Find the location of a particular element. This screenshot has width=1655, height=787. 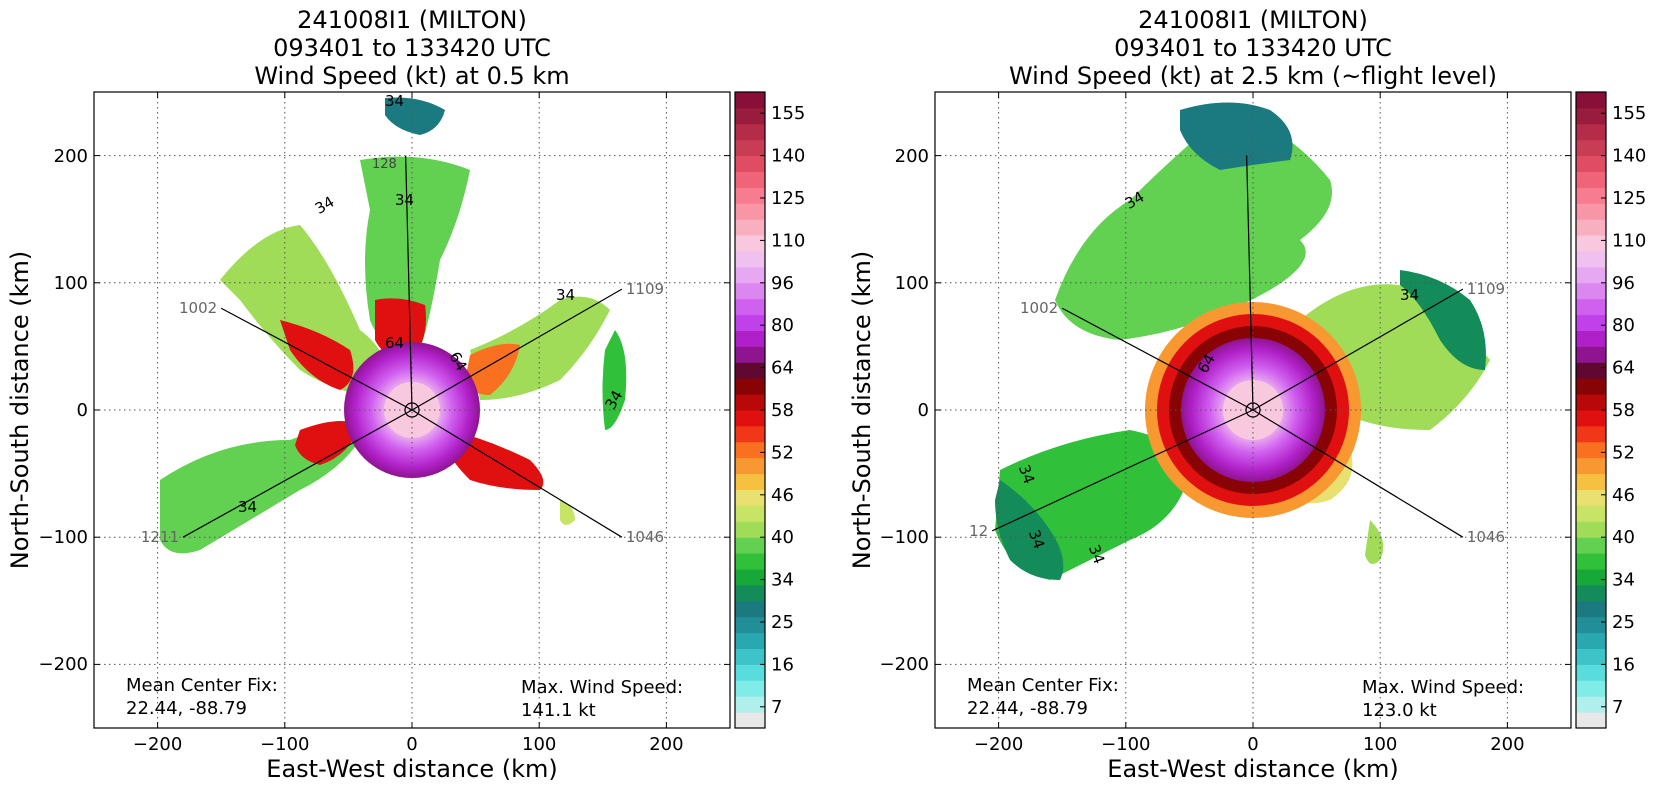

panel1-wind-field-sw-edge is located at coordinates (1029, 530).